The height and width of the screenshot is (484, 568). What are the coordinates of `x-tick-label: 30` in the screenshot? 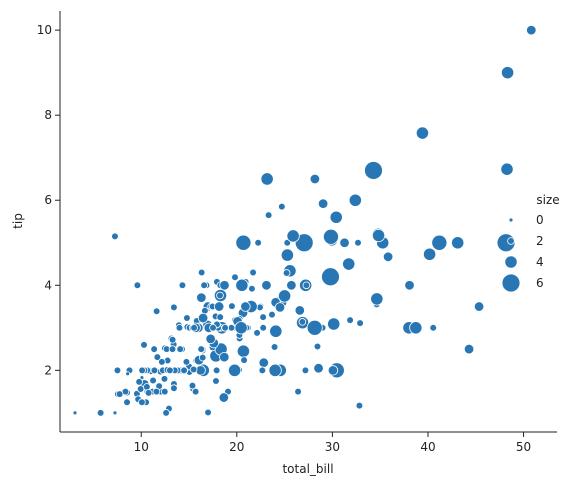 It's located at (332, 447).